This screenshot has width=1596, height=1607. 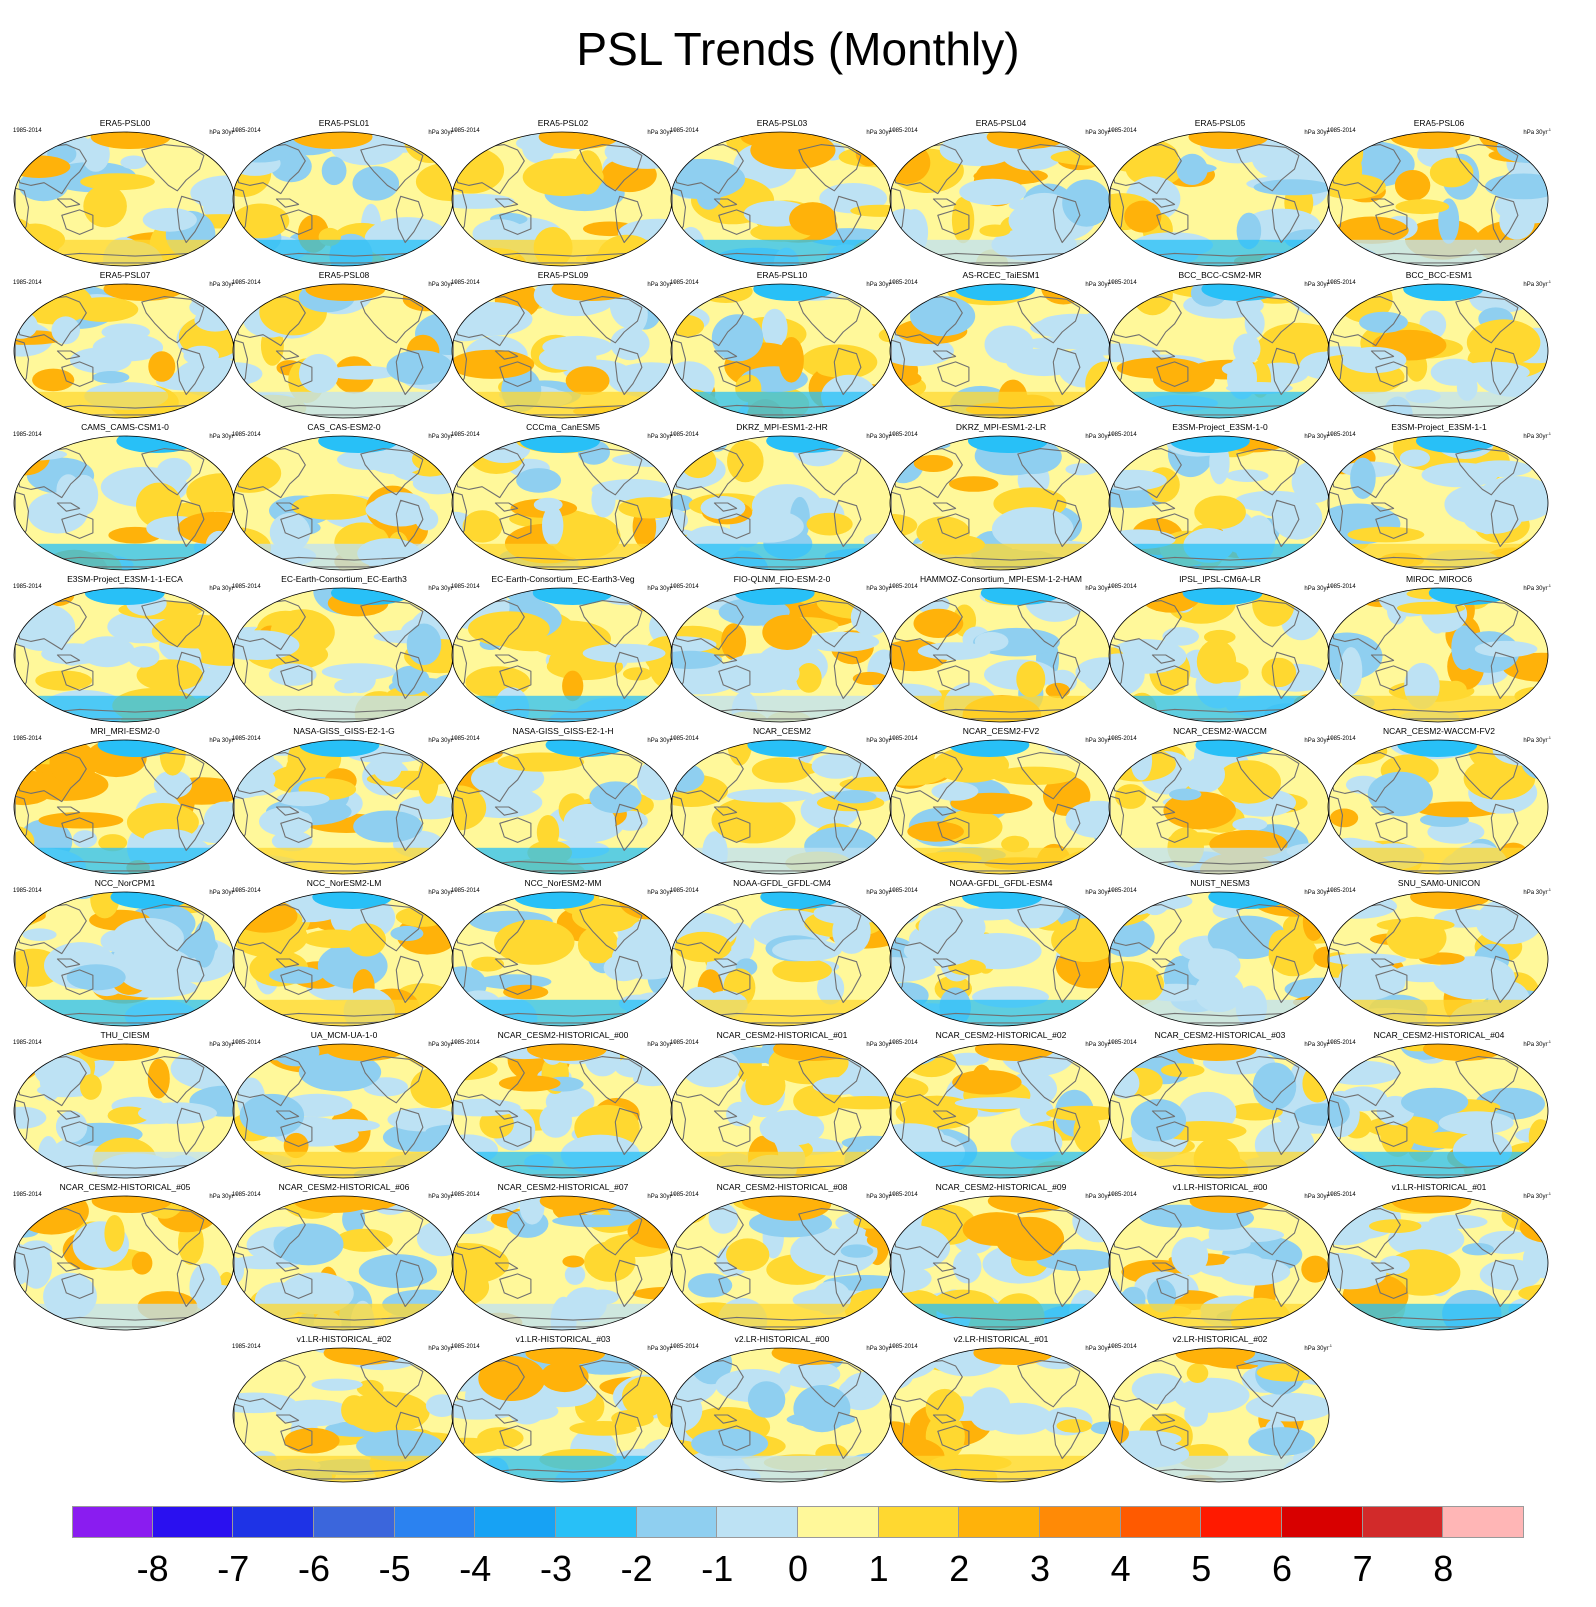 I want to click on panel-title: ERA5-PSL07, so click(x=125, y=275).